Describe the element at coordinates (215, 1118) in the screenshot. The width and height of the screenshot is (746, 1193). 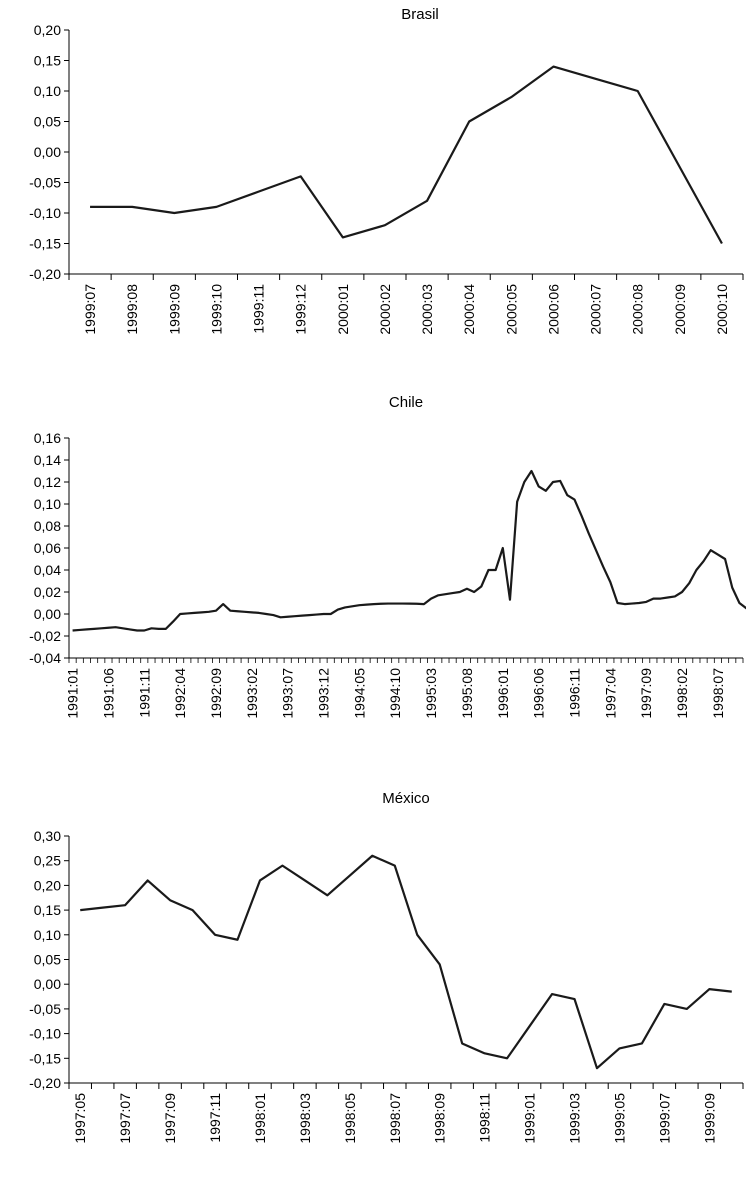
I see `x-tick-label: 1997:11` at that location.